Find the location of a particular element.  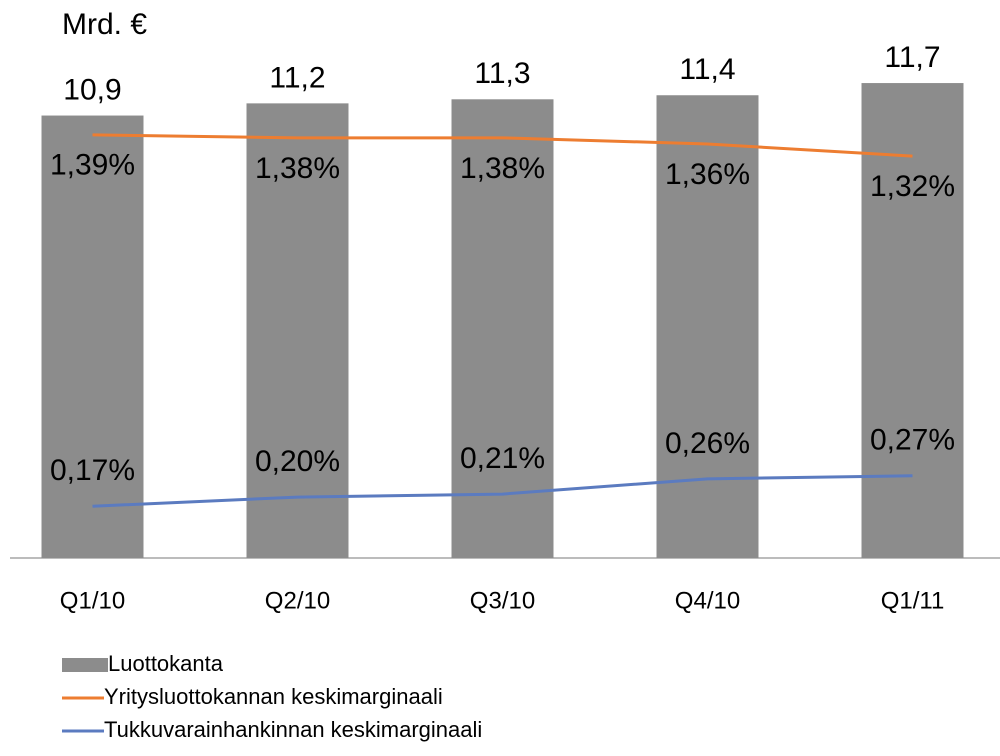

x-tick-label: Q1/11 is located at coordinates (913, 600).